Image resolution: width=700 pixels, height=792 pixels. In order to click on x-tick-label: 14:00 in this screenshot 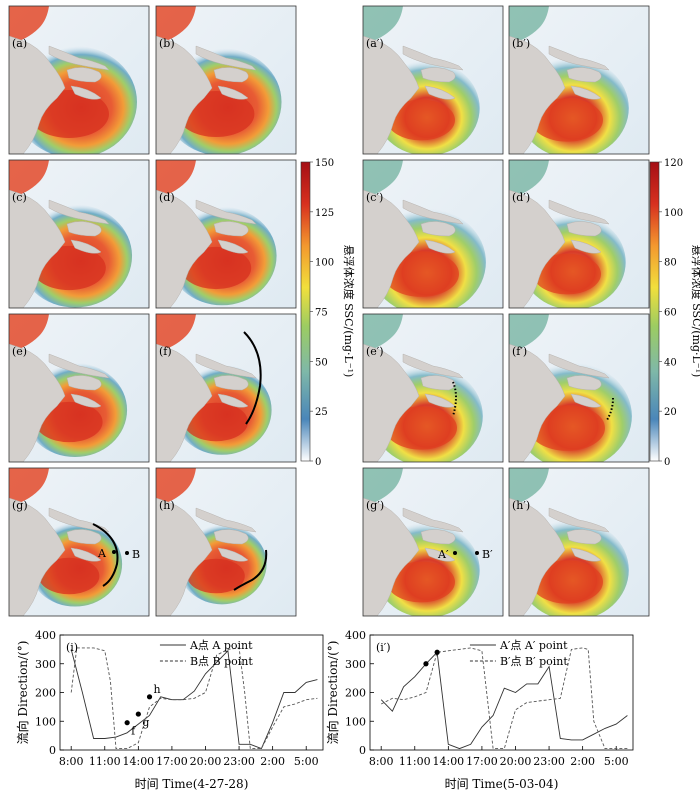, I will do `click(448, 761)`.